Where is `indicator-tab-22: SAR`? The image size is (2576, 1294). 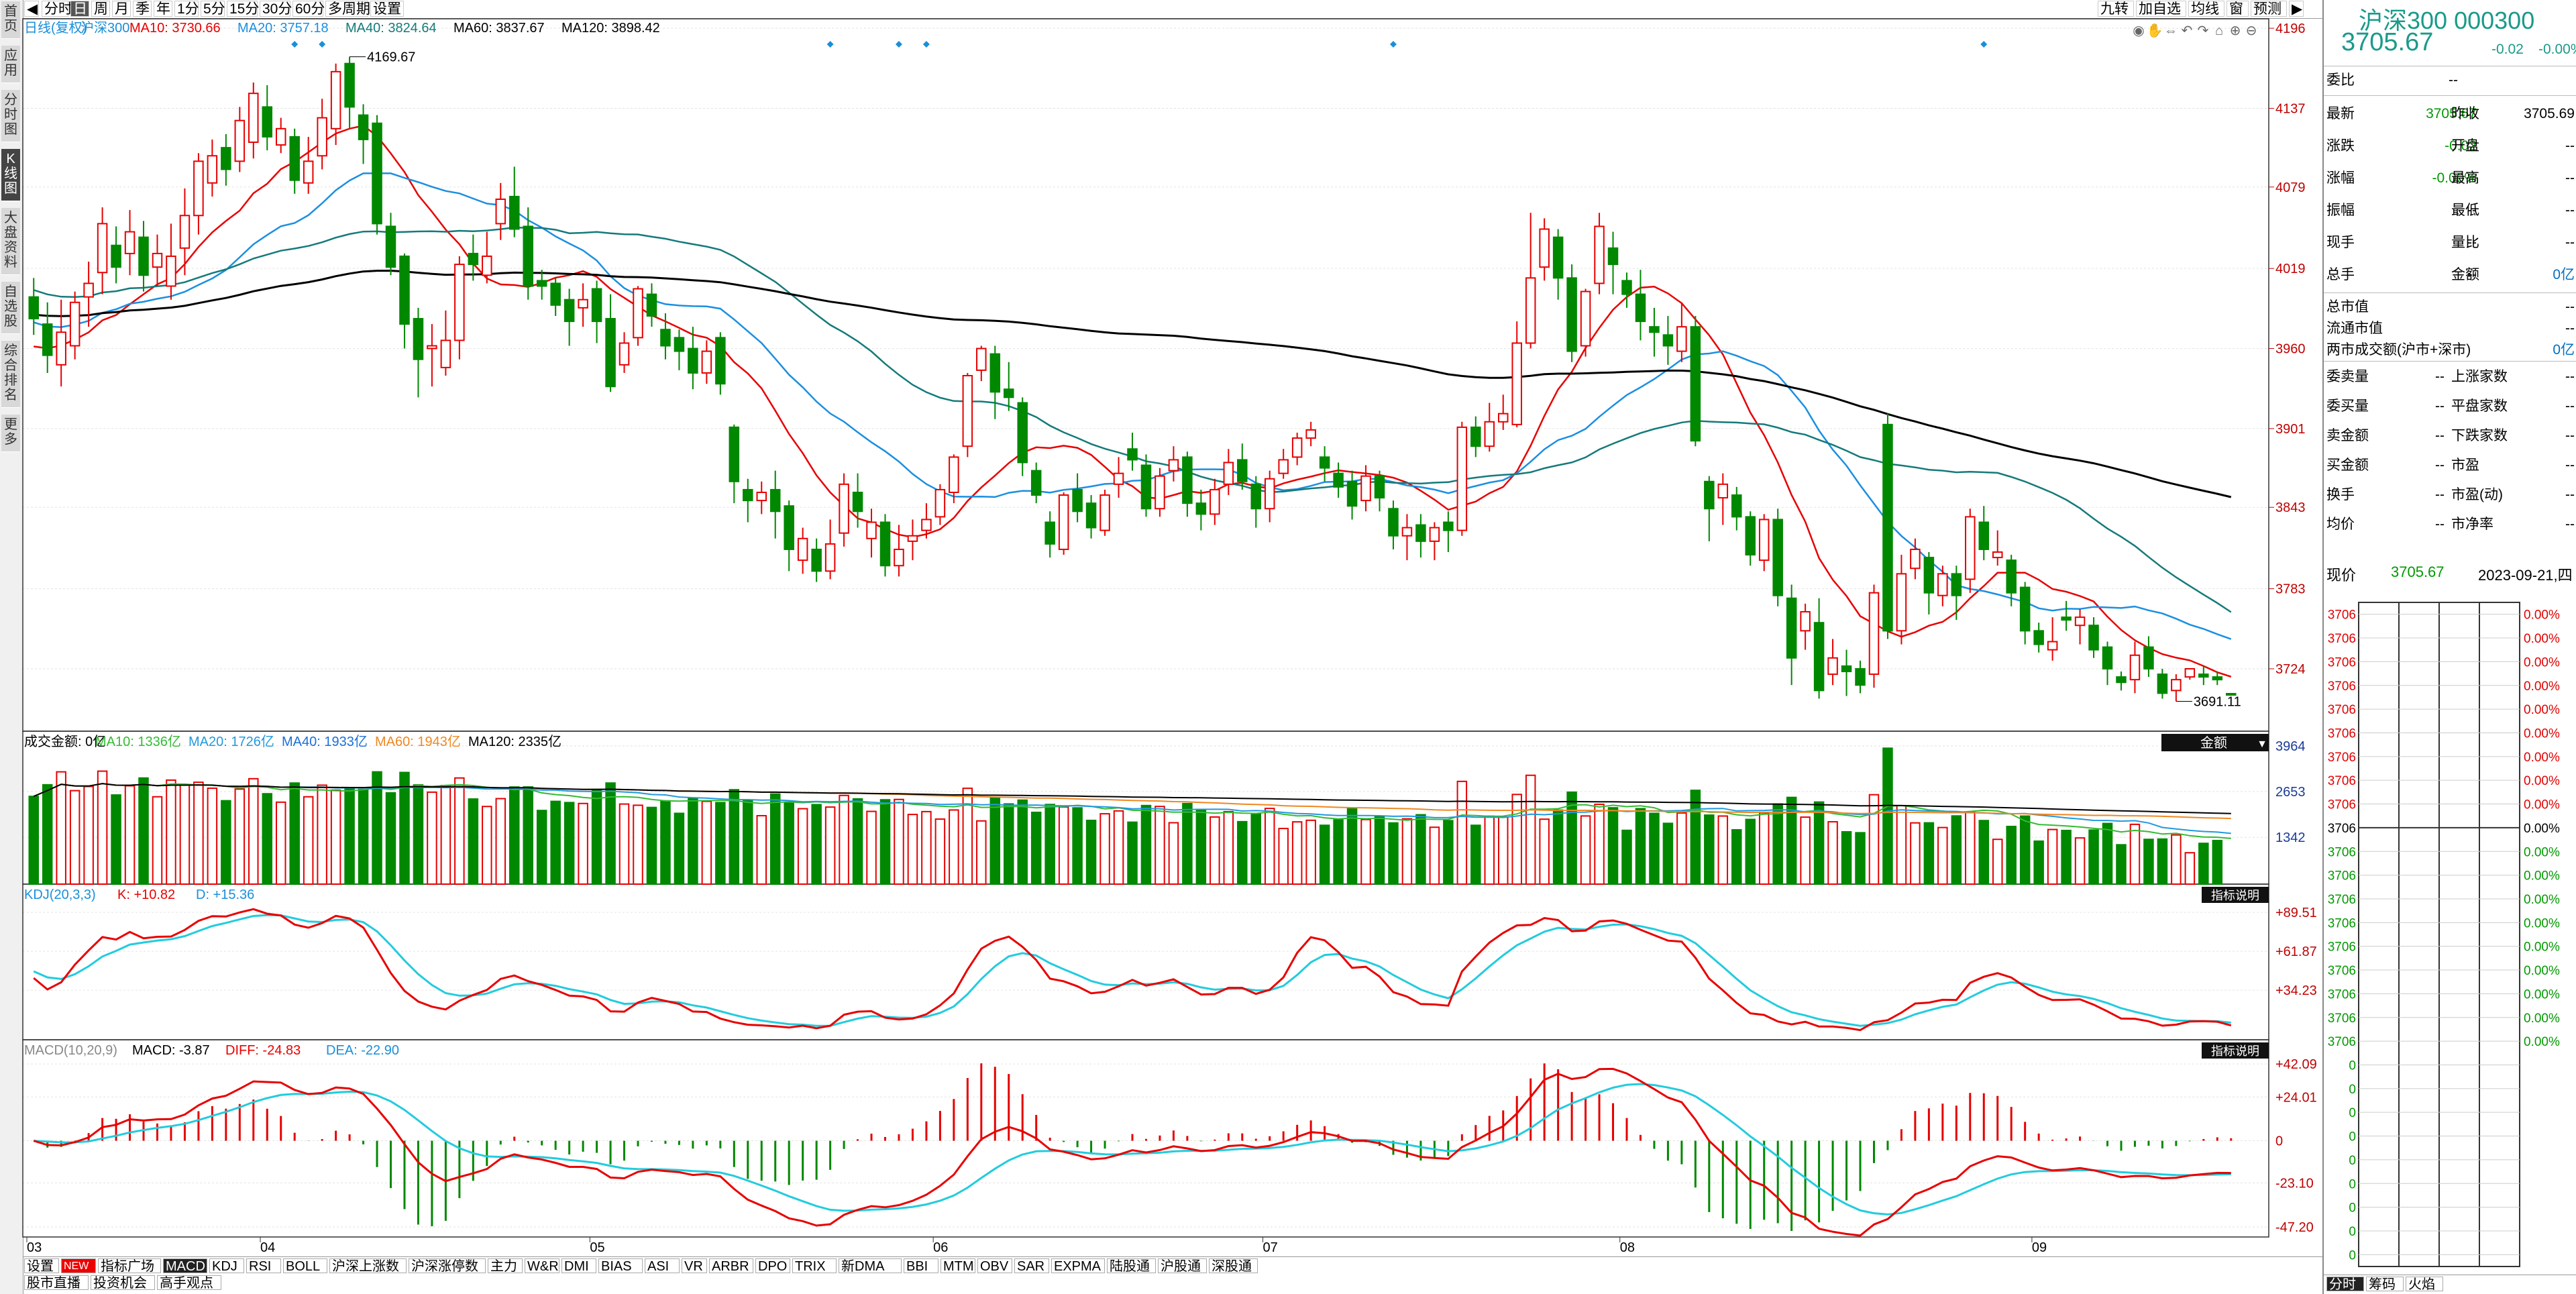
indicator-tab-22: SAR is located at coordinates (1031, 1266).